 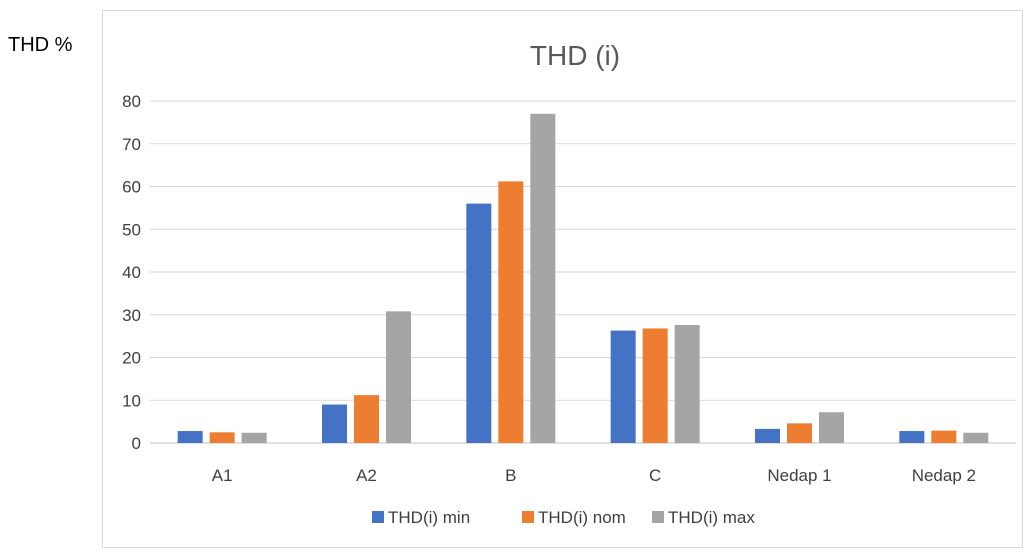 What do you see at coordinates (222, 475) in the screenshot?
I see `x-tick-label: A1` at bounding box center [222, 475].